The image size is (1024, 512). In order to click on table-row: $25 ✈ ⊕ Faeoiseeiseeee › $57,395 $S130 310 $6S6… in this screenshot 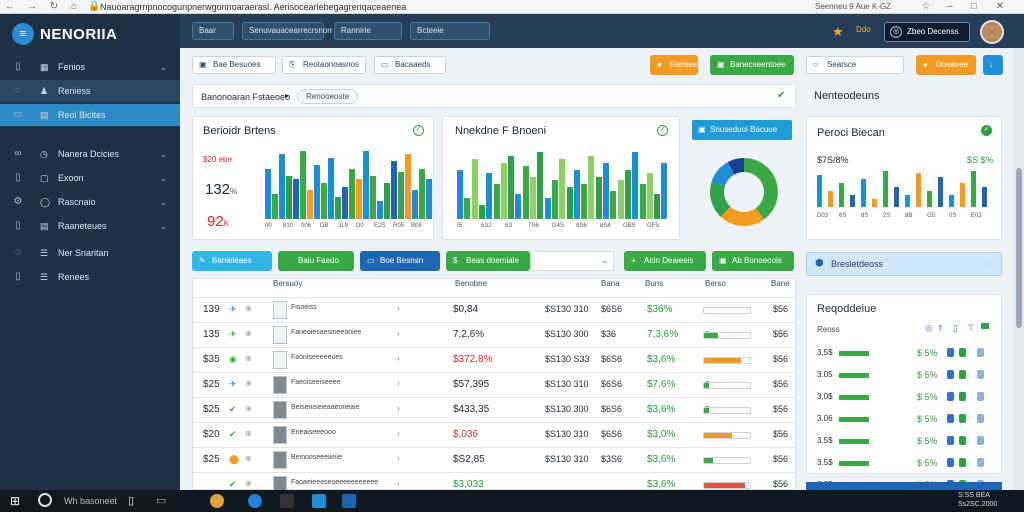, I will do `click(495, 384)`.